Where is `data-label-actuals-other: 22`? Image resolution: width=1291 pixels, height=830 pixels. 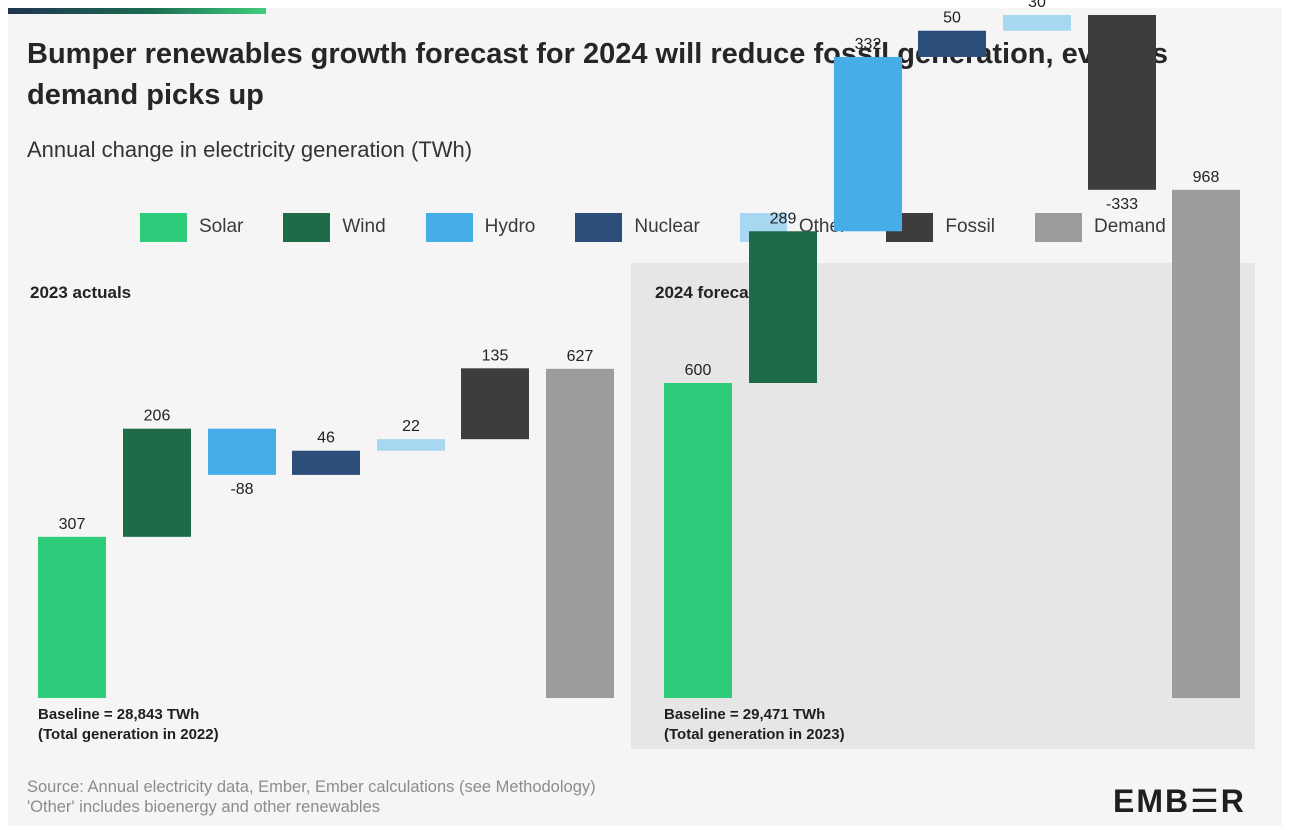 data-label-actuals-other: 22 is located at coordinates (411, 426).